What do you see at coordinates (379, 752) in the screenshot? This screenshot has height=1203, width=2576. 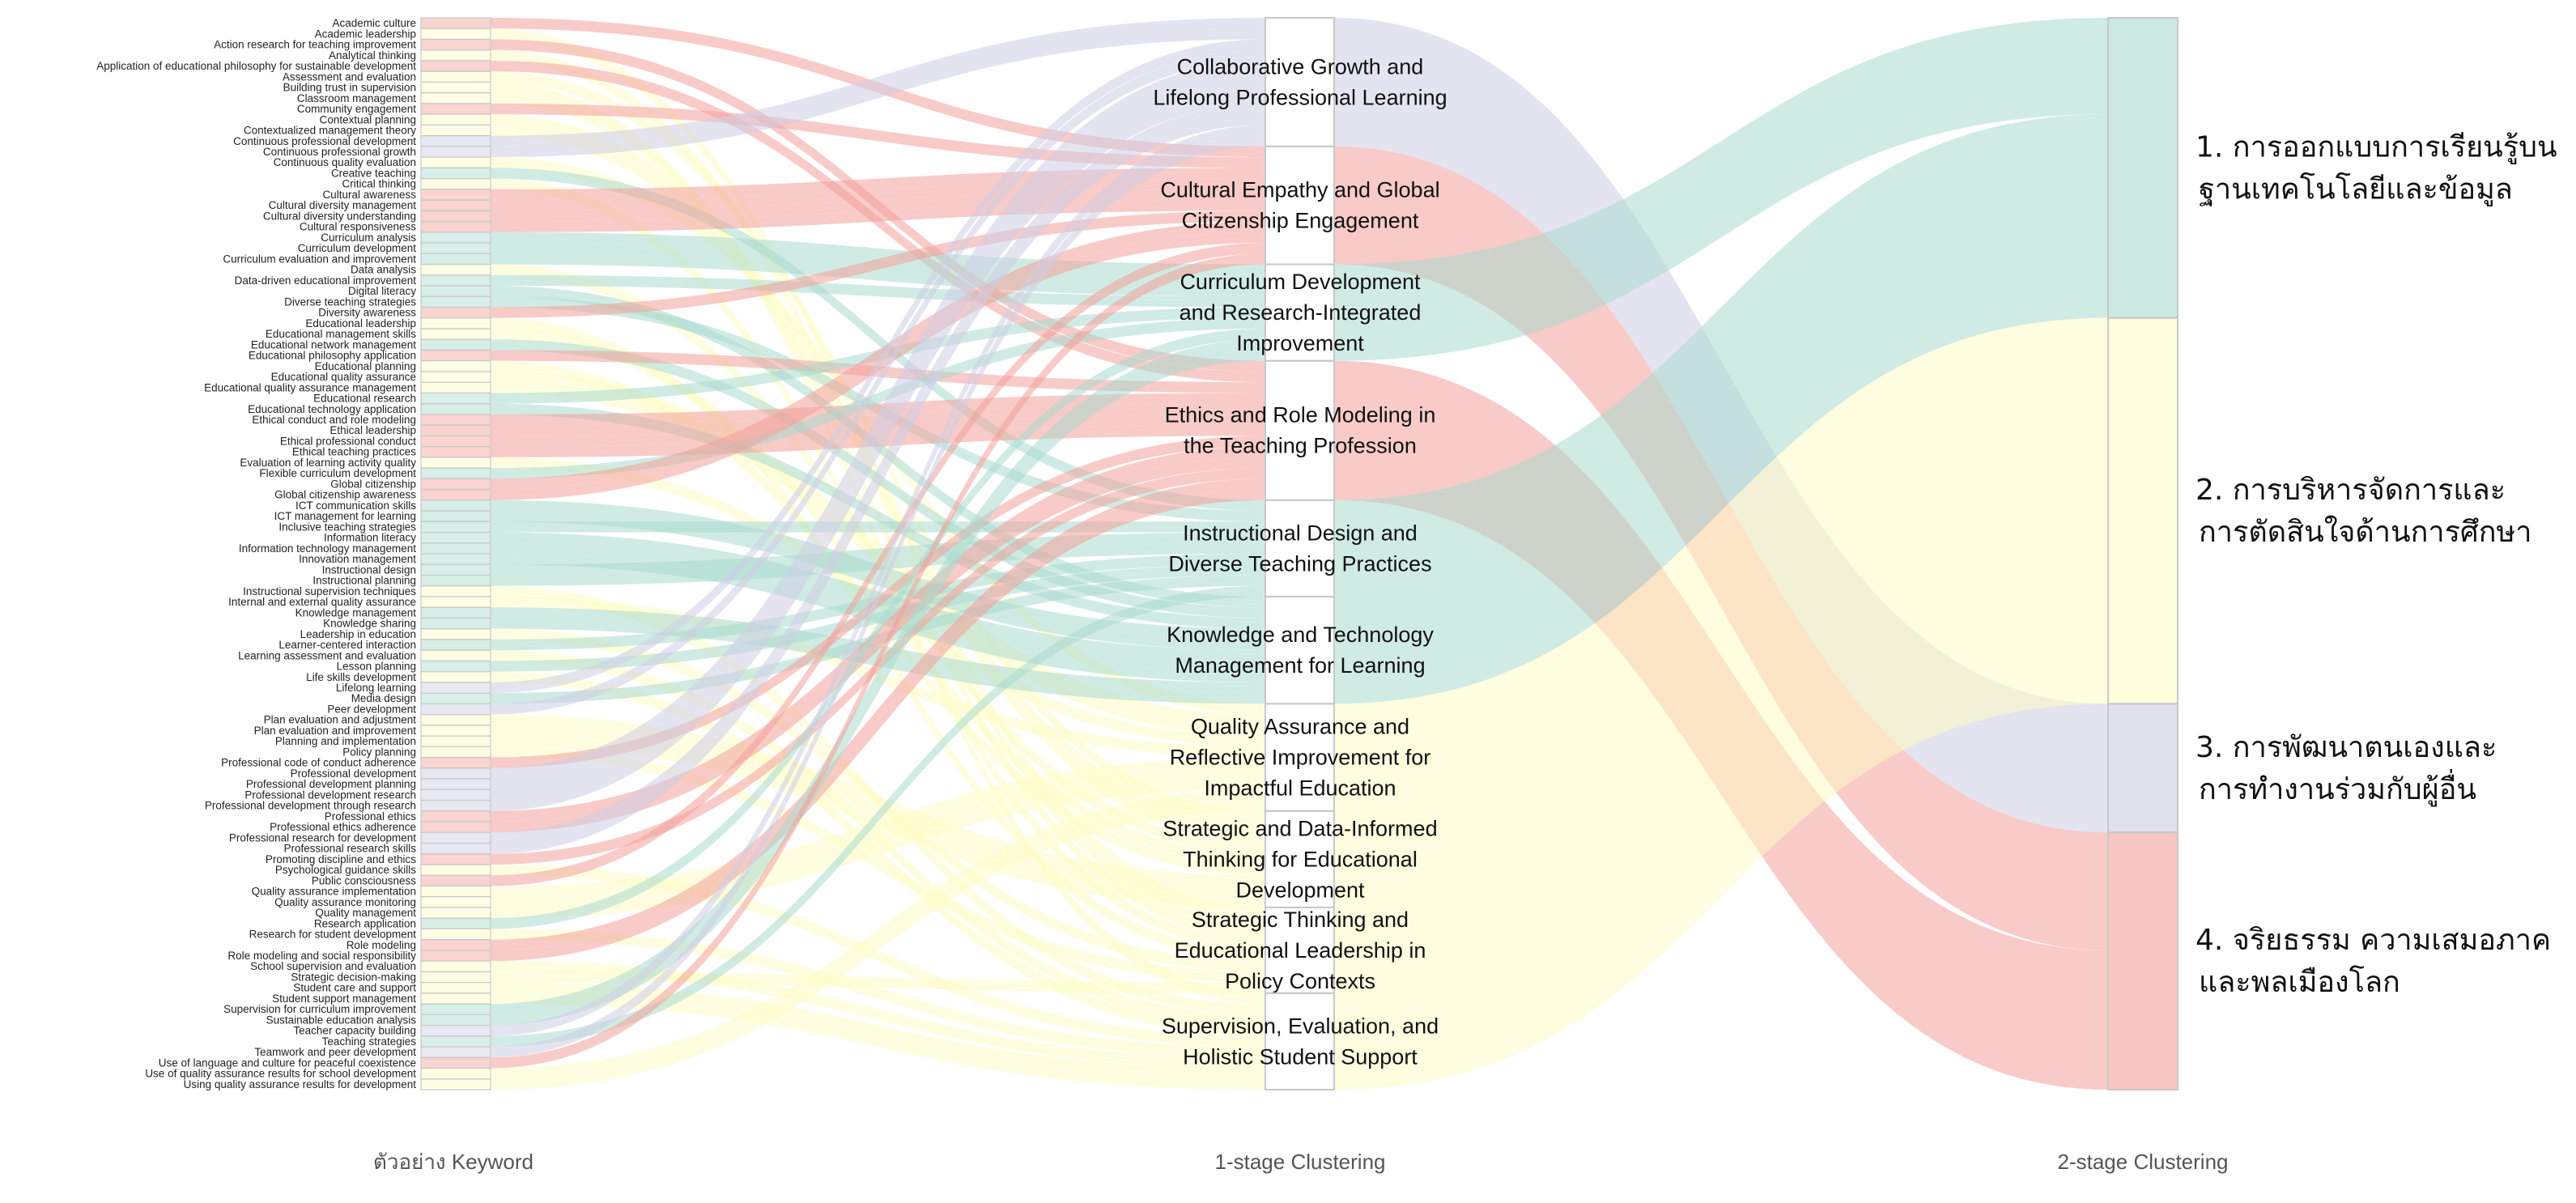 I see `keyword-label: Policy planning` at bounding box center [379, 752].